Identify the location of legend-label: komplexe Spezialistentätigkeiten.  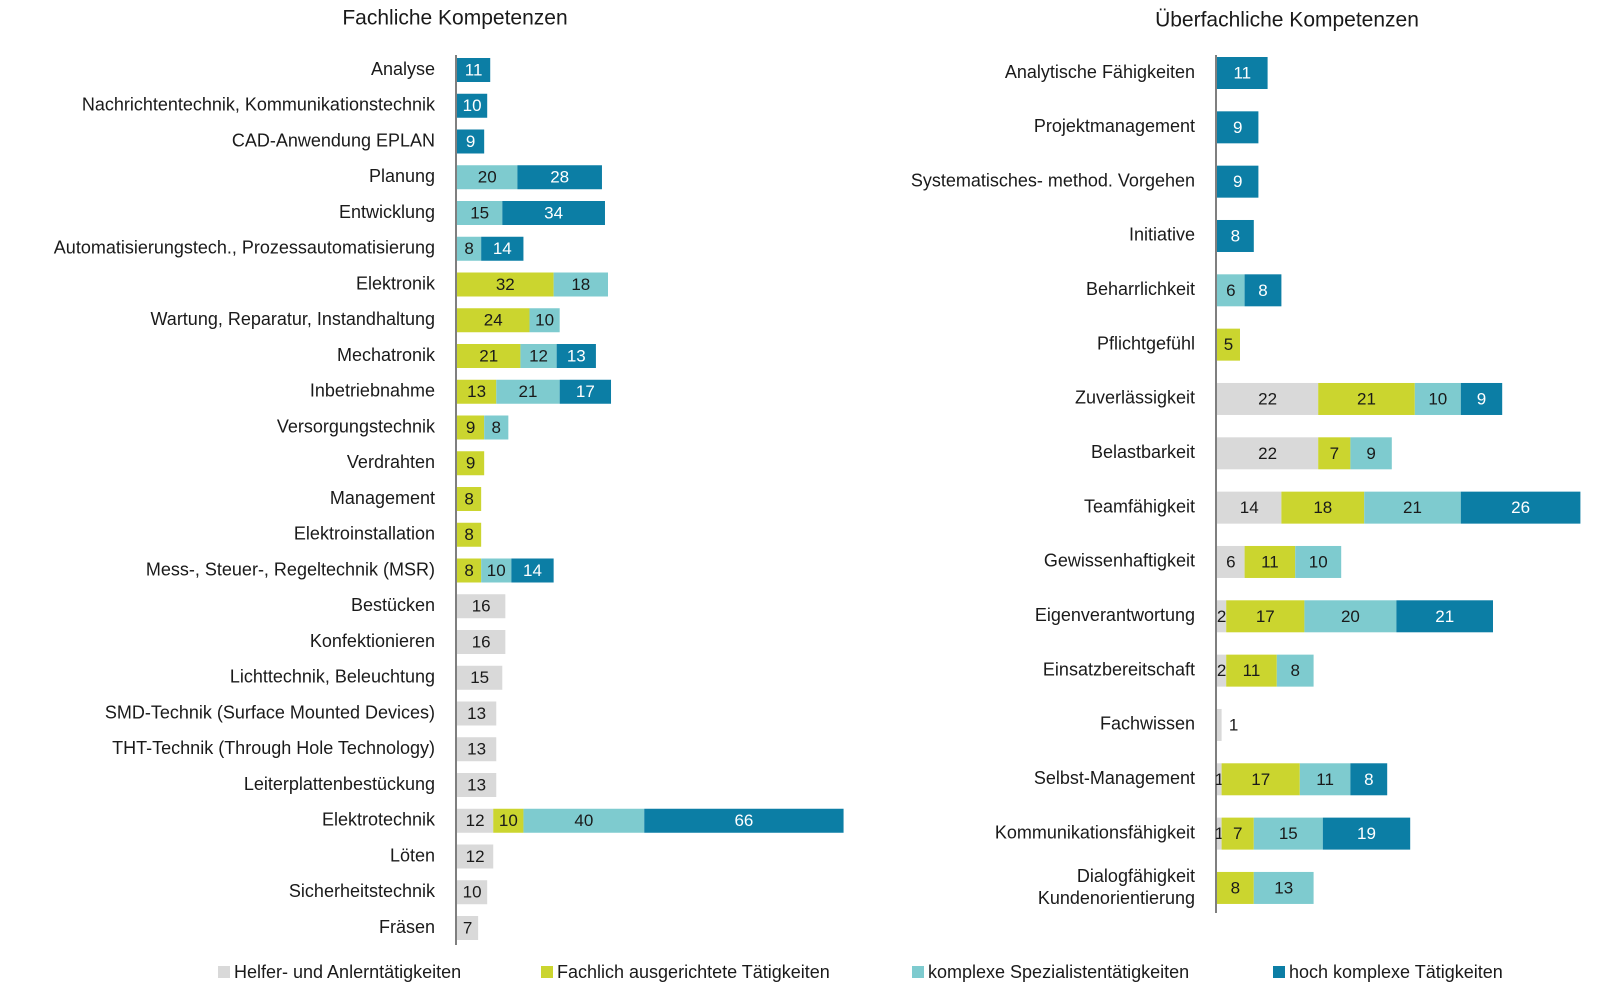
(1058, 972).